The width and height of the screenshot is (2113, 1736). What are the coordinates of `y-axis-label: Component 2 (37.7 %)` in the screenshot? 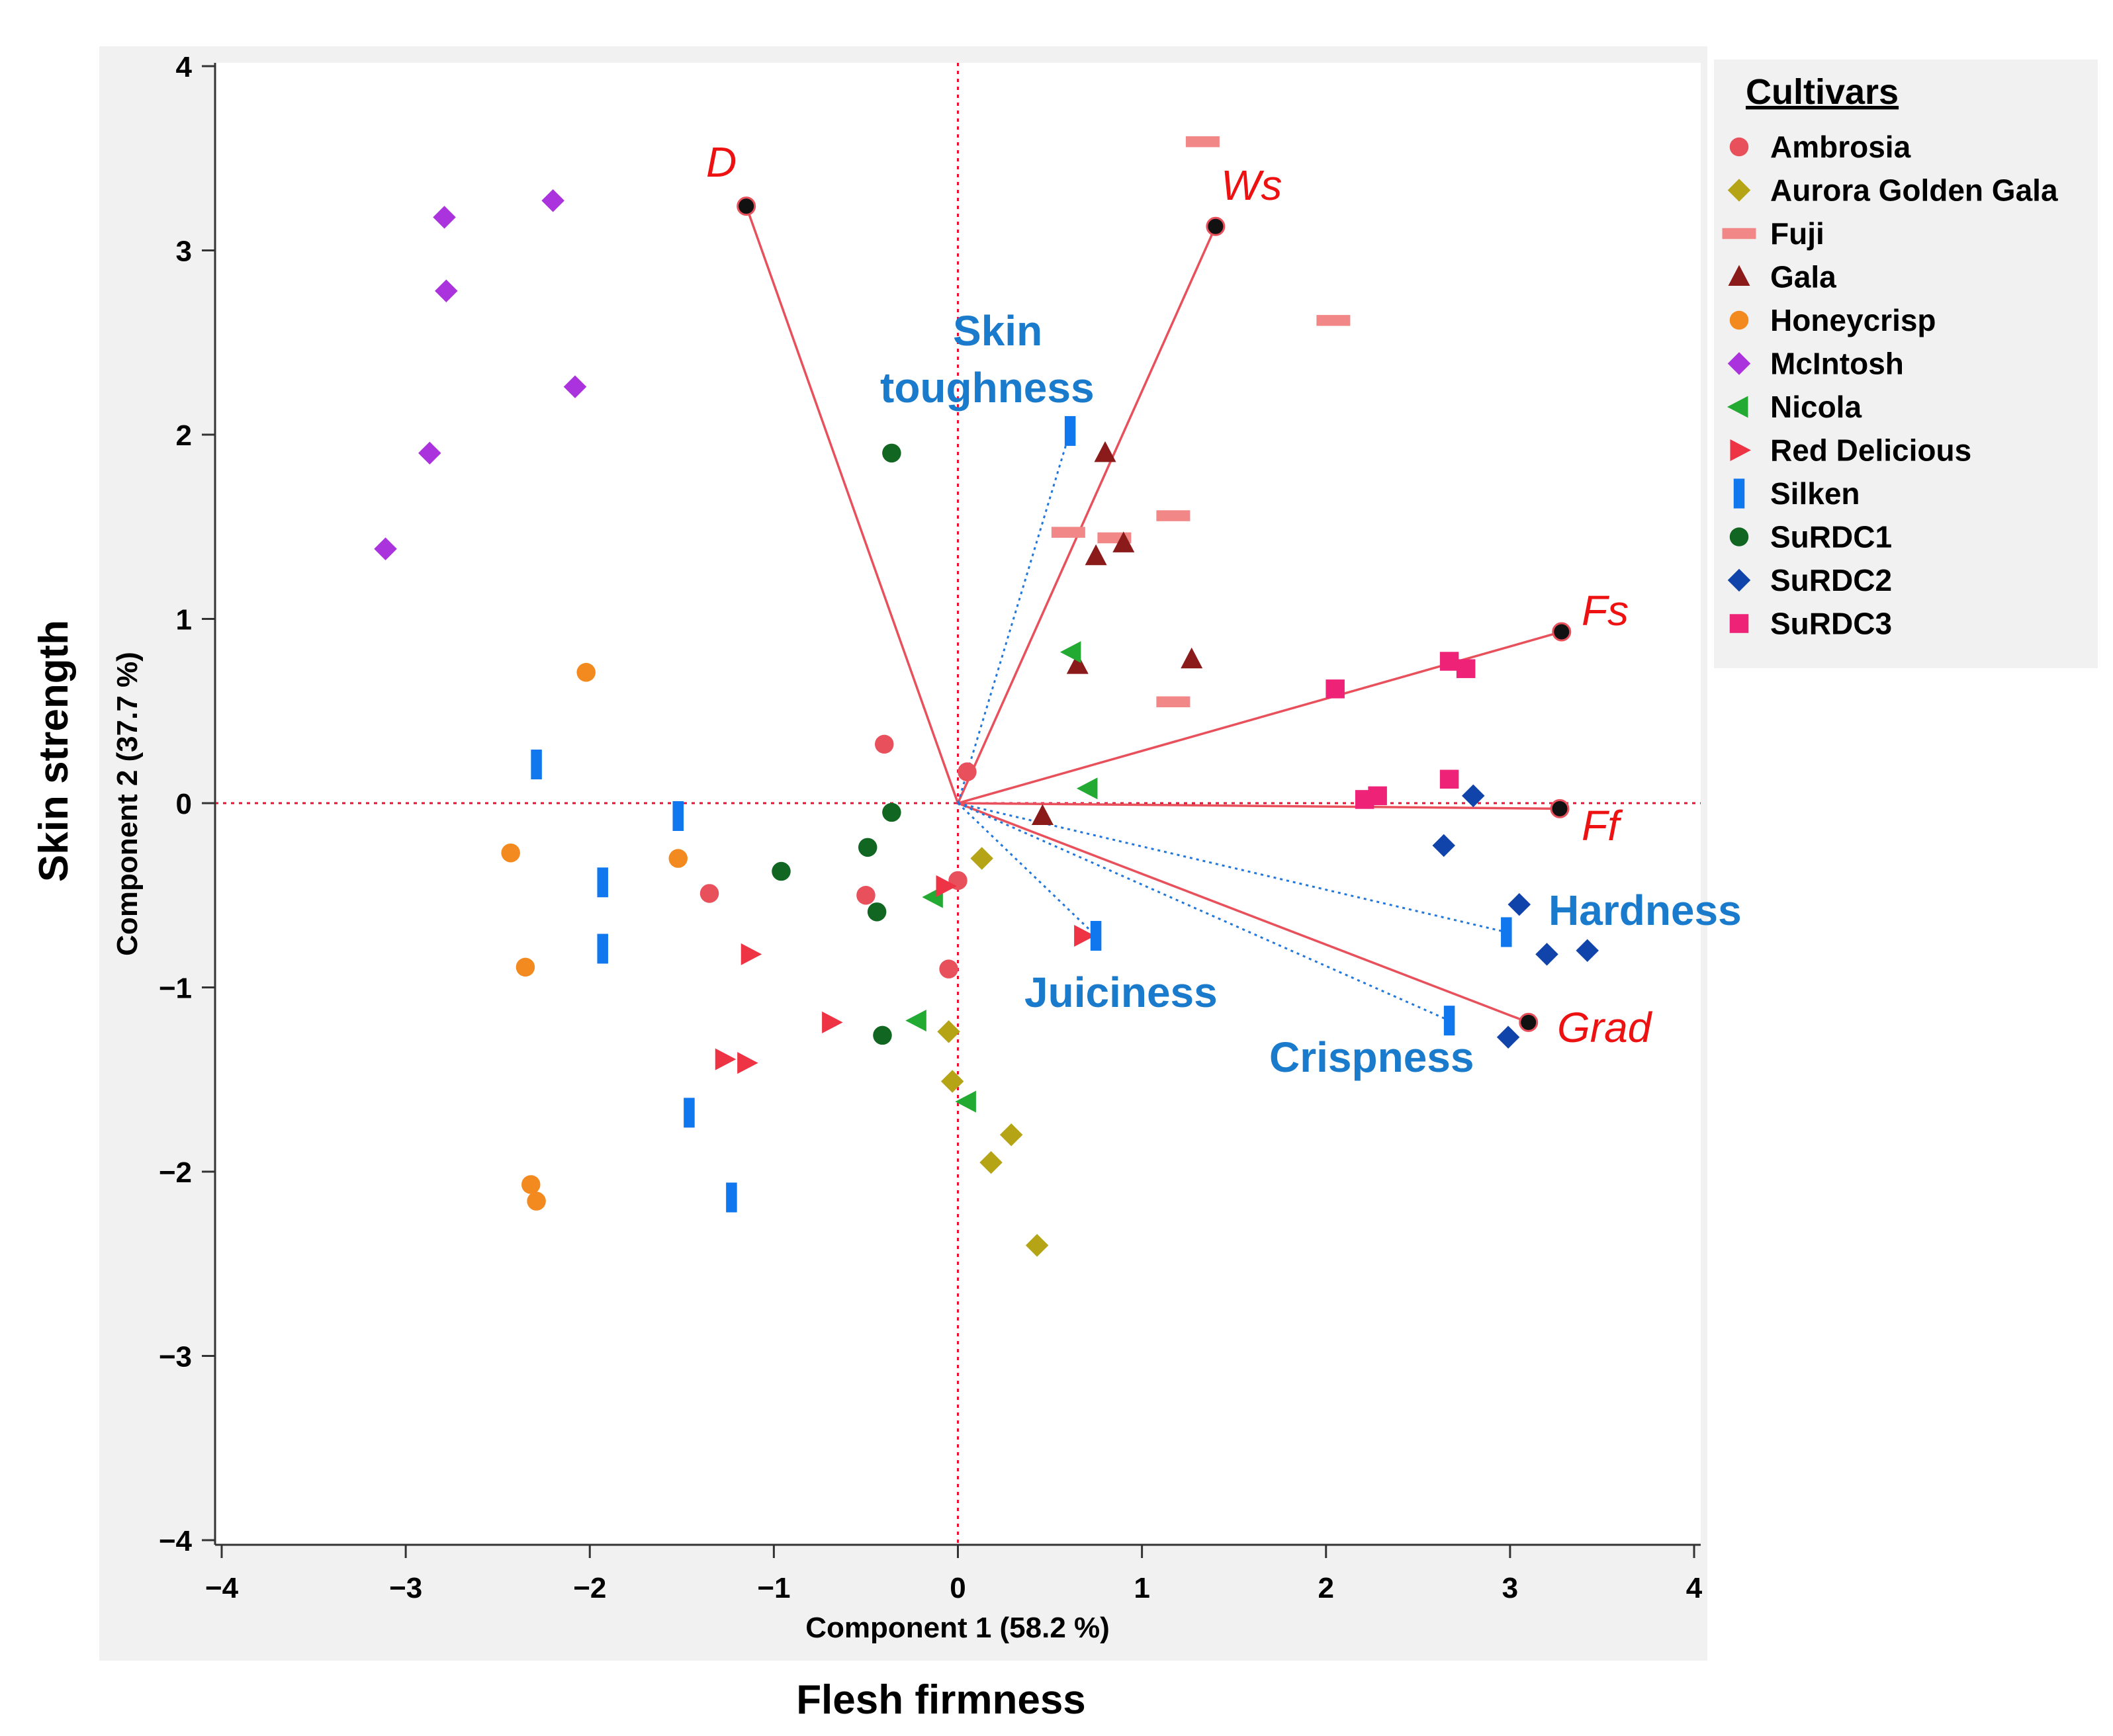 It's located at (127, 804).